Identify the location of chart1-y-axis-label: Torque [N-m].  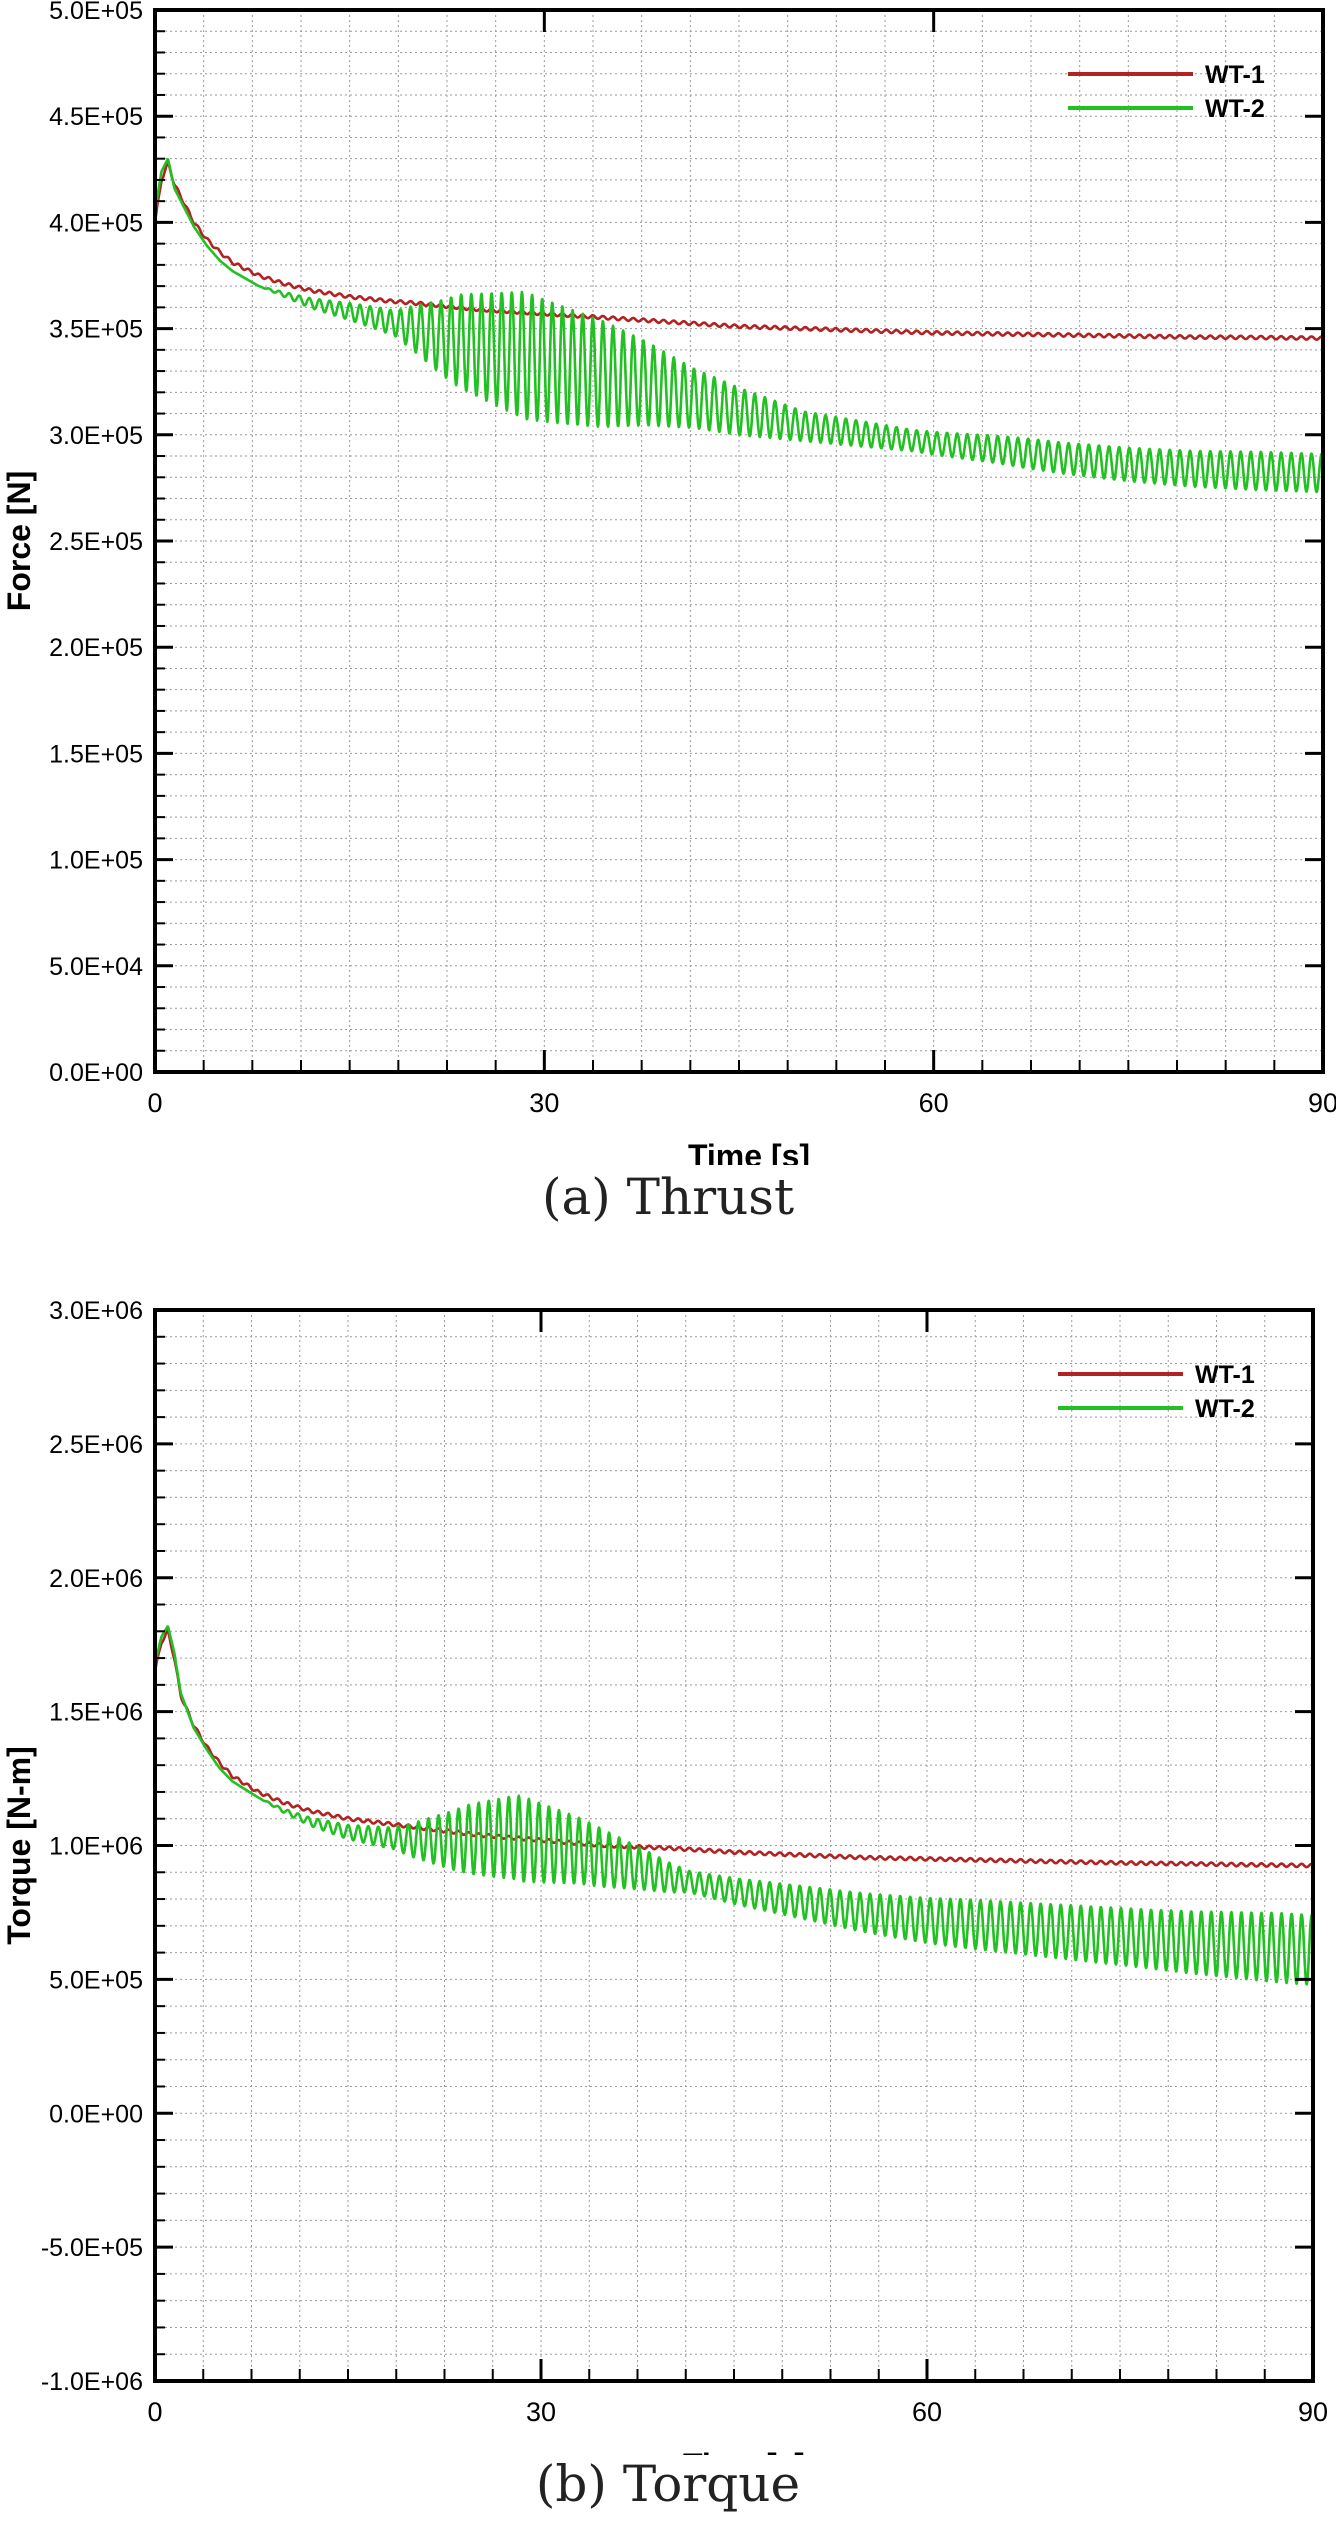
(19, 1845).